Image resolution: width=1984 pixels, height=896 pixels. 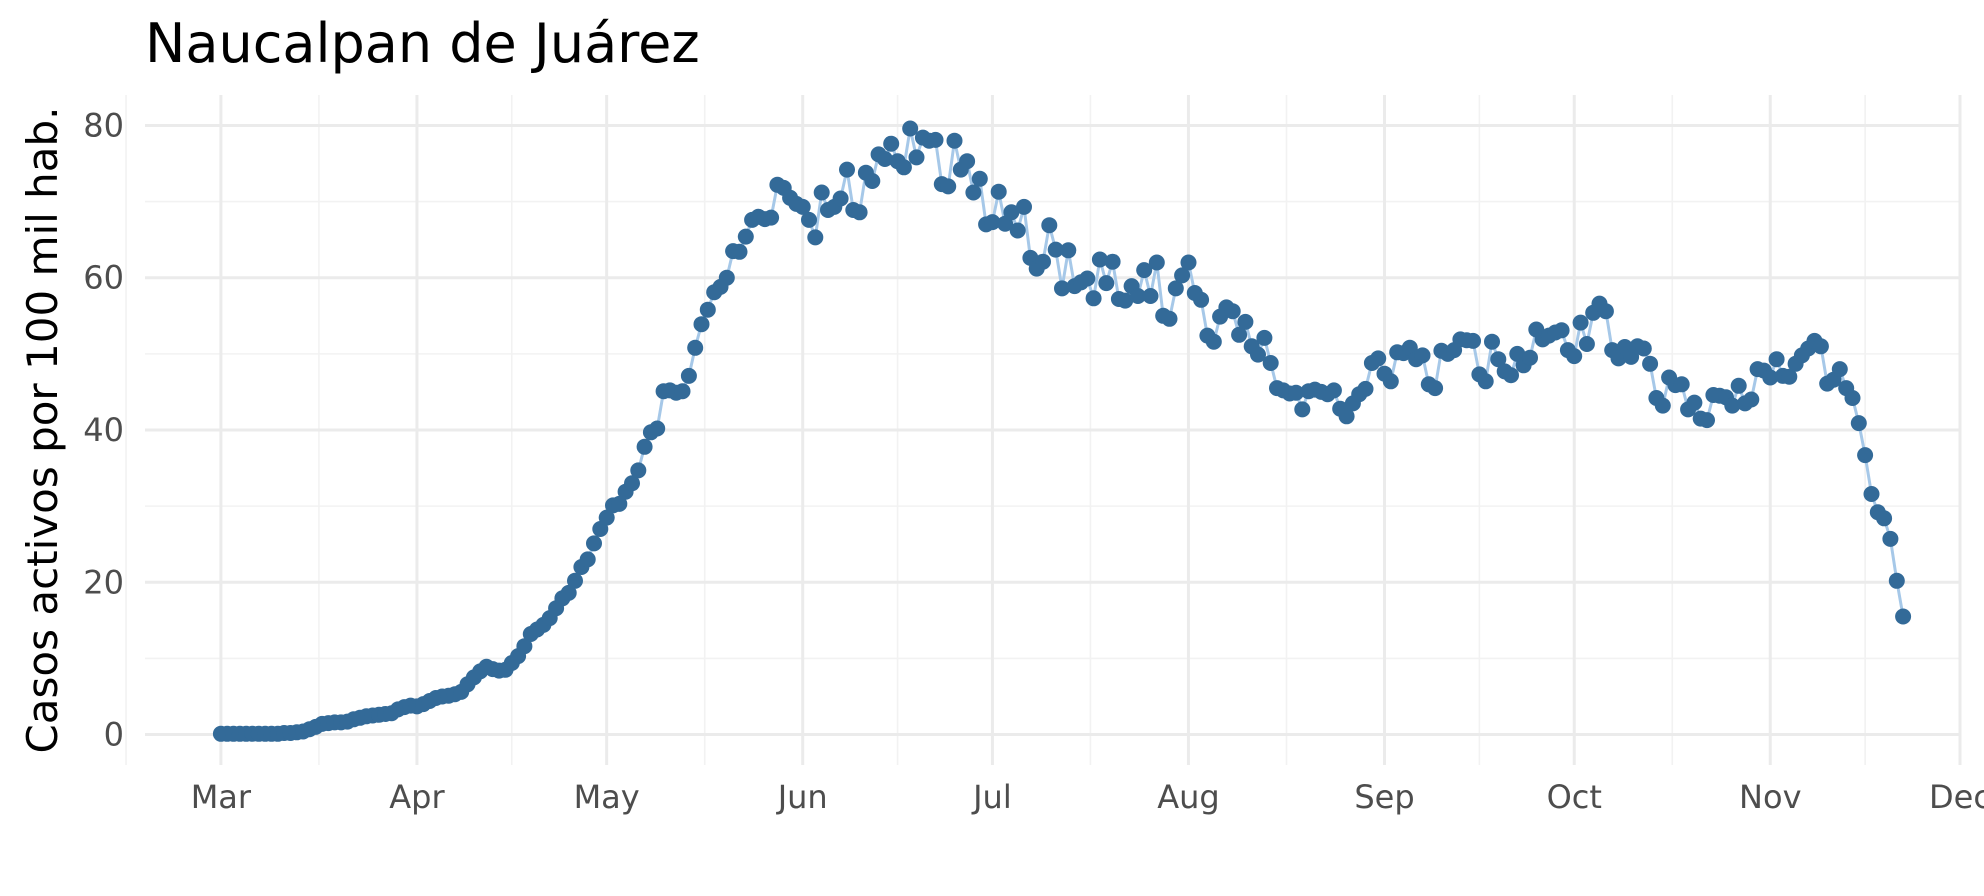 I want to click on x-tick-label: Jul, so click(x=991, y=797).